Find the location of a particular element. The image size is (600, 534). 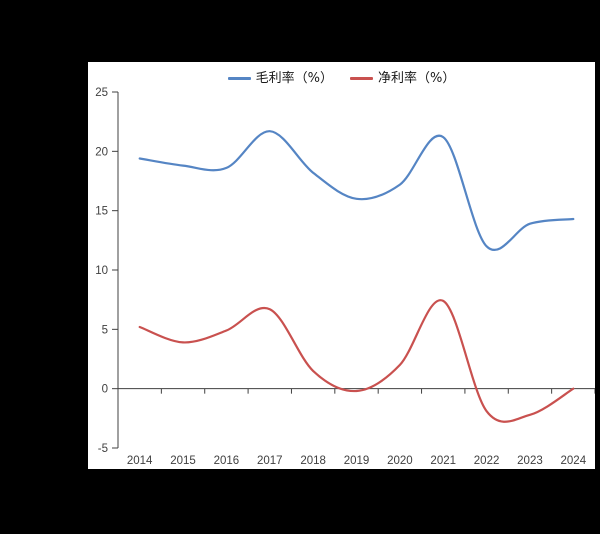

y-axis-tick-label: 15 is located at coordinates (101, 212).